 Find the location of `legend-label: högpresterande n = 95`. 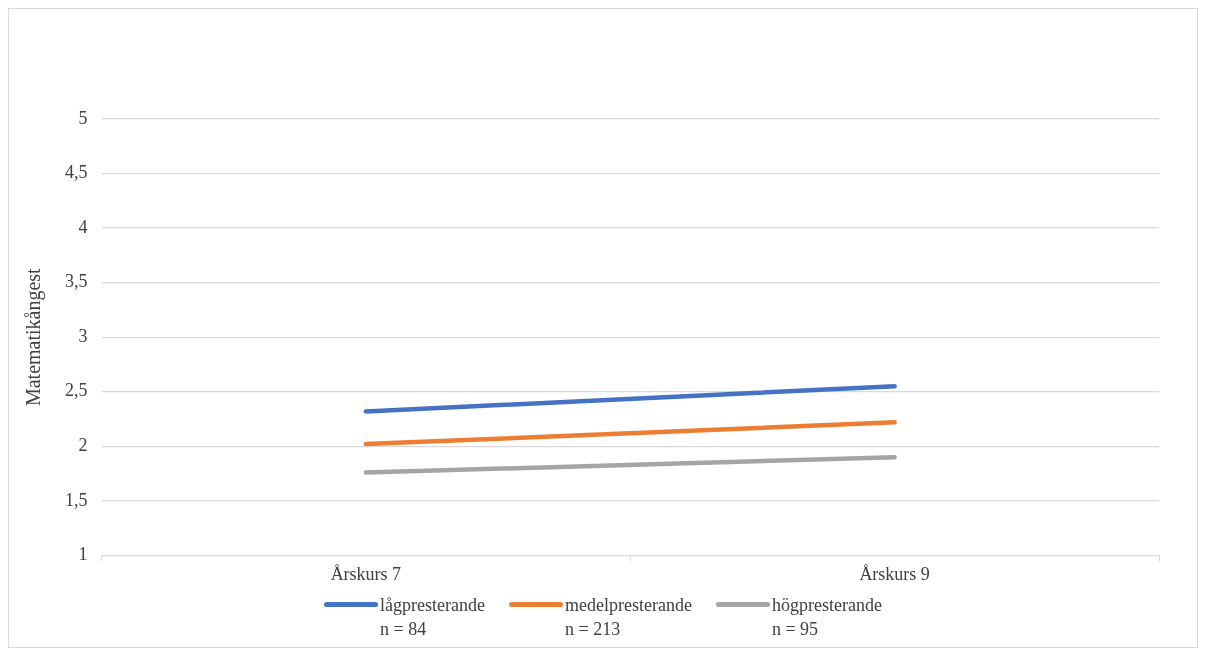

legend-label: högpresterande n = 95 is located at coordinates (826, 617).